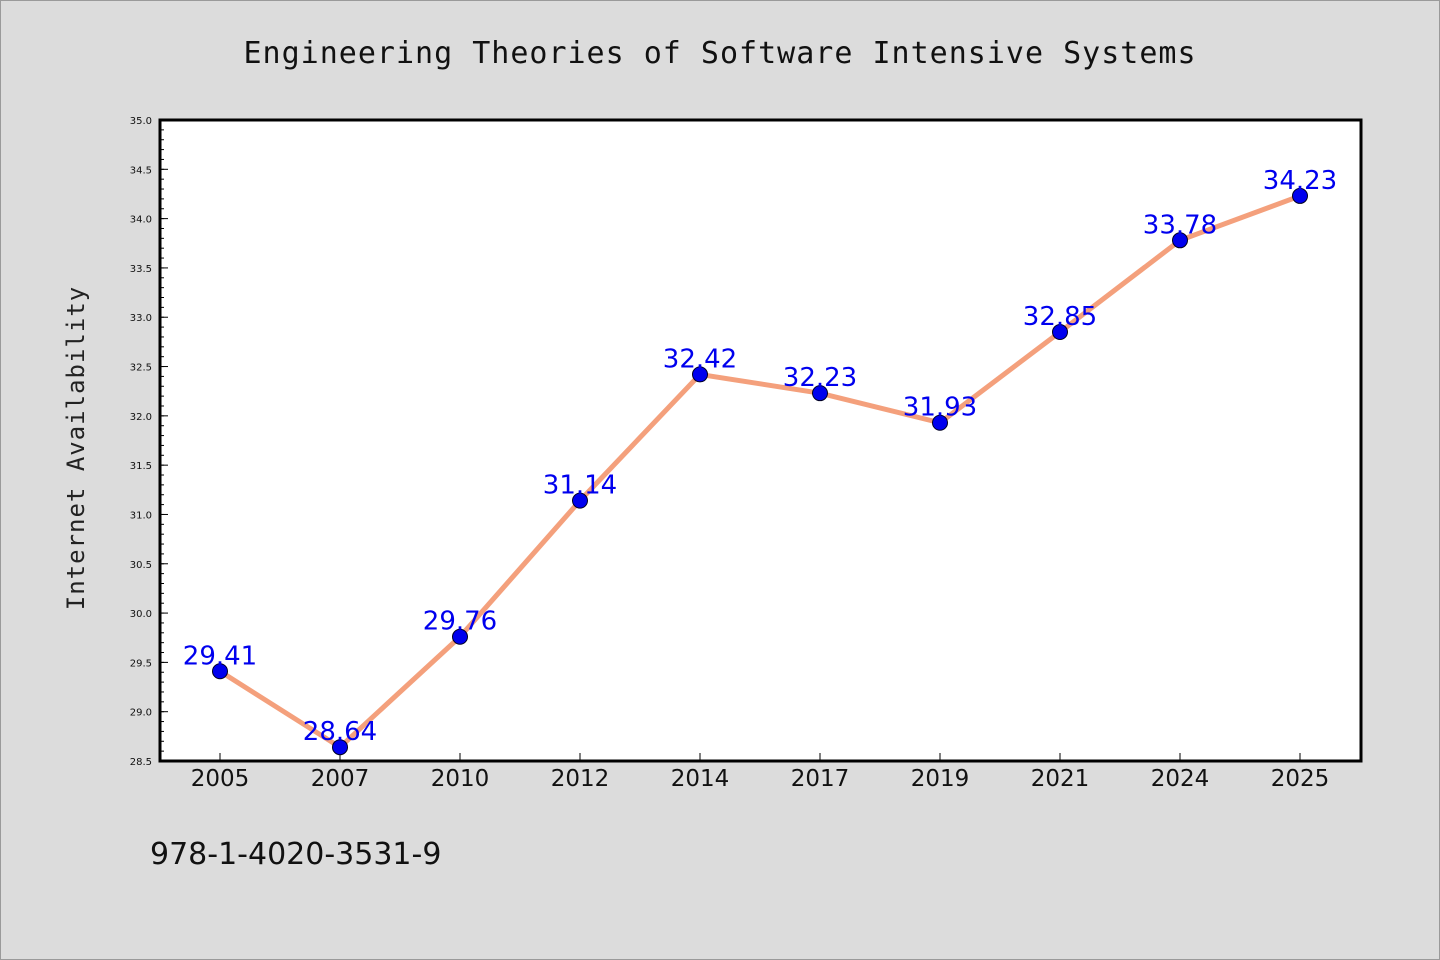 The image size is (1440, 960). Describe the element at coordinates (820, 378) in the screenshot. I see `data-label: 32.23` at that location.